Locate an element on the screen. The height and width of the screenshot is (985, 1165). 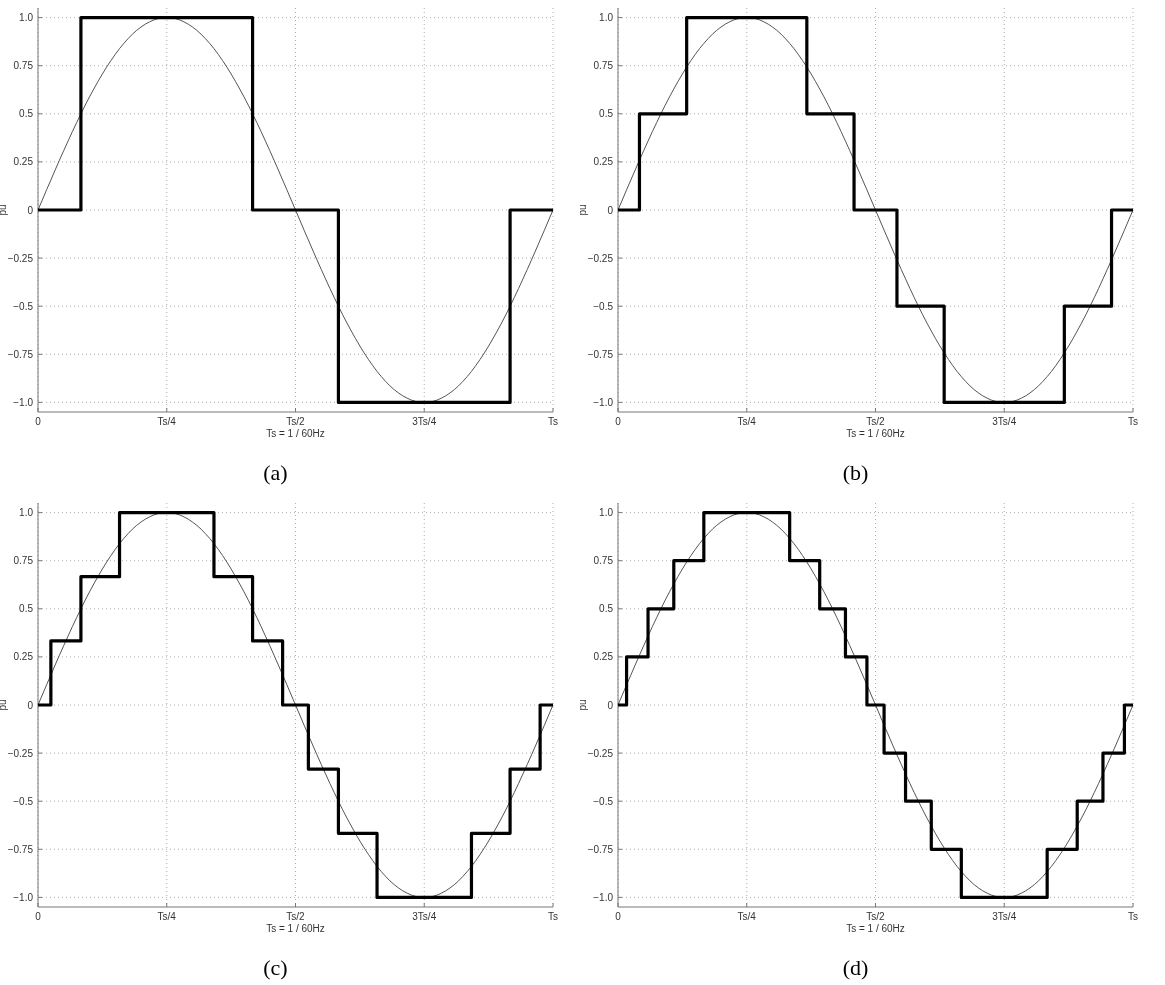
text: (b) is located at coordinates (855, 472).